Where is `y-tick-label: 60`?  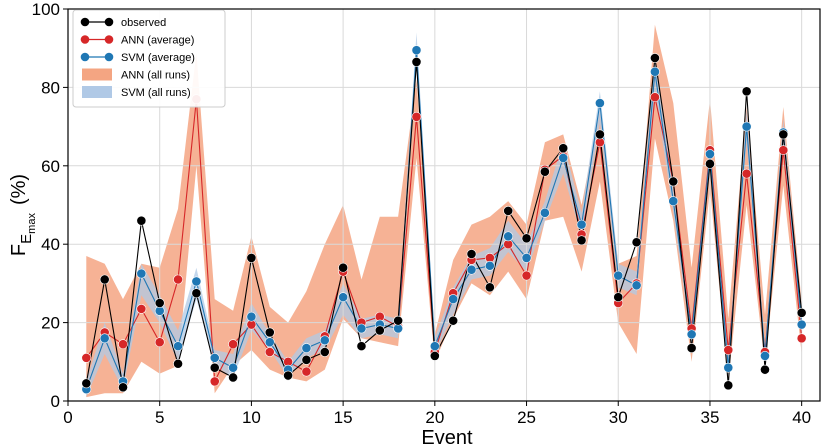
y-tick-label: 60 is located at coordinates (50, 166).